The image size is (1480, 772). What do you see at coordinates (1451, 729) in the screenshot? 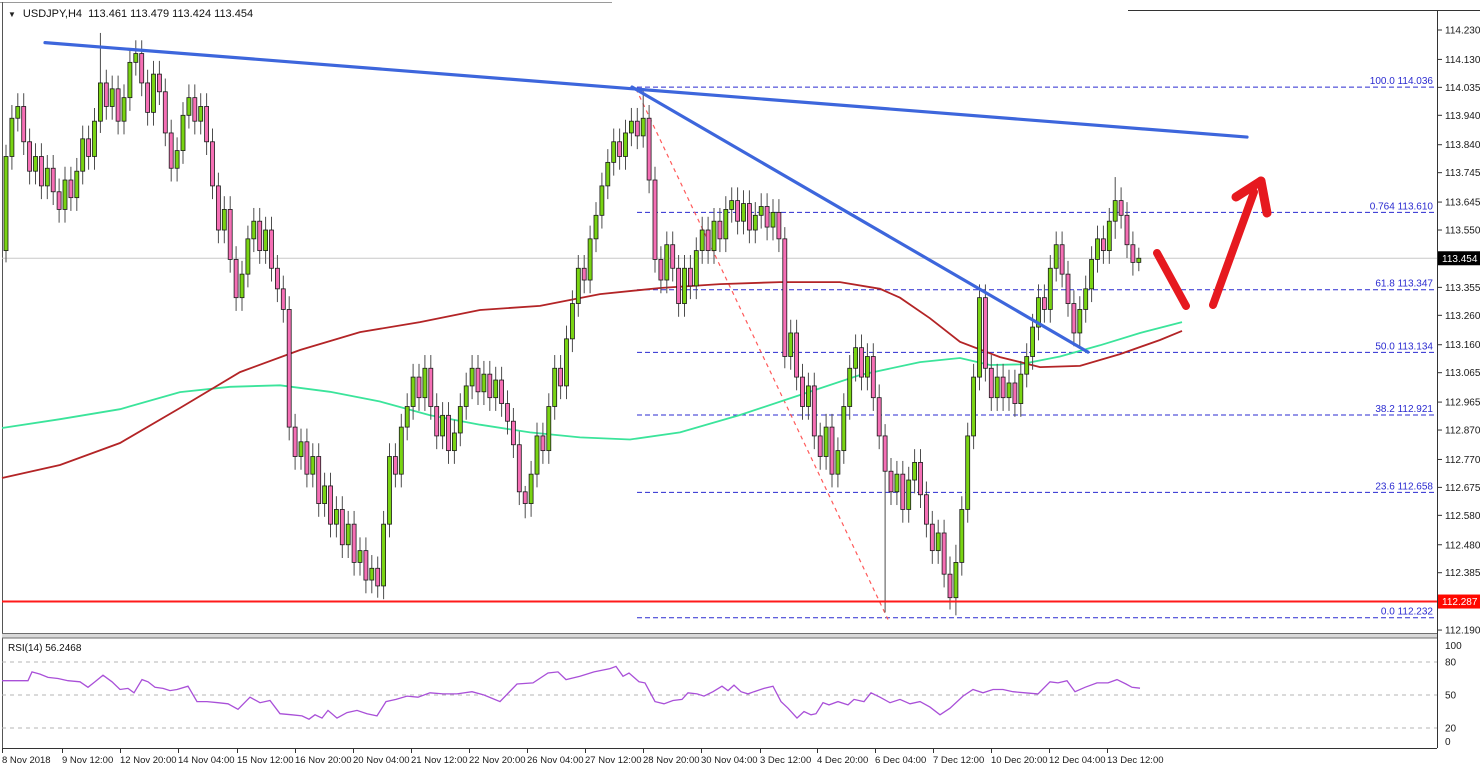
I see `rsi-axis-label: 20` at bounding box center [1451, 729].